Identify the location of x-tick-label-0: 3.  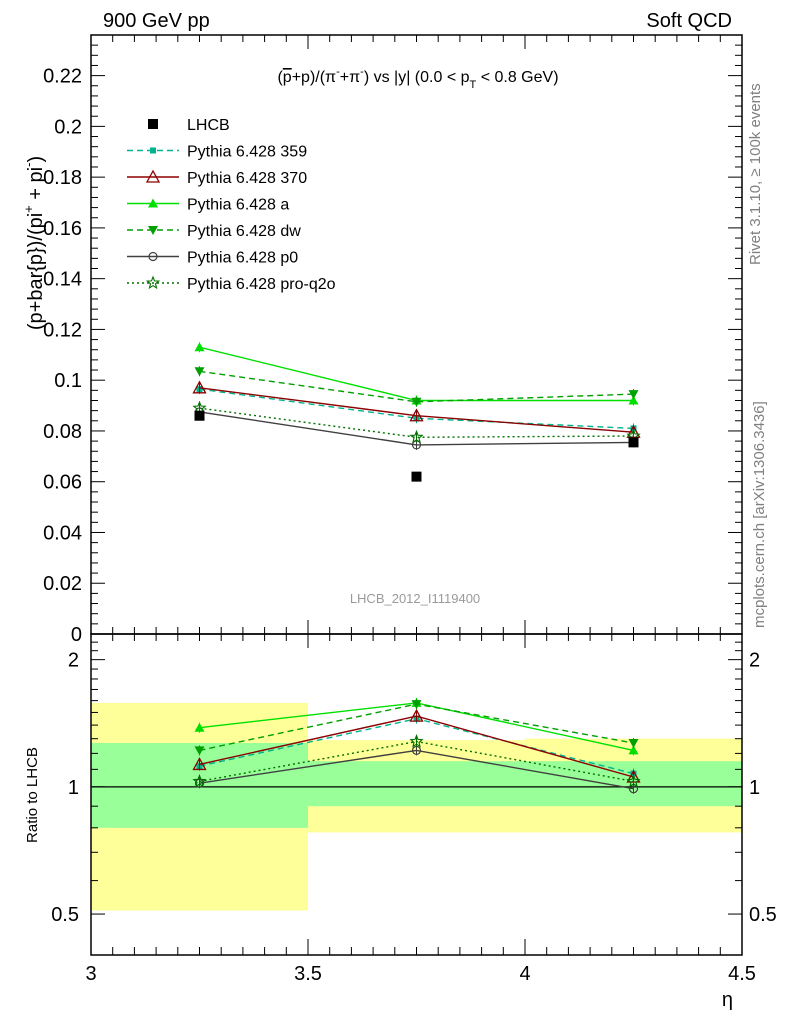
(90, 974).